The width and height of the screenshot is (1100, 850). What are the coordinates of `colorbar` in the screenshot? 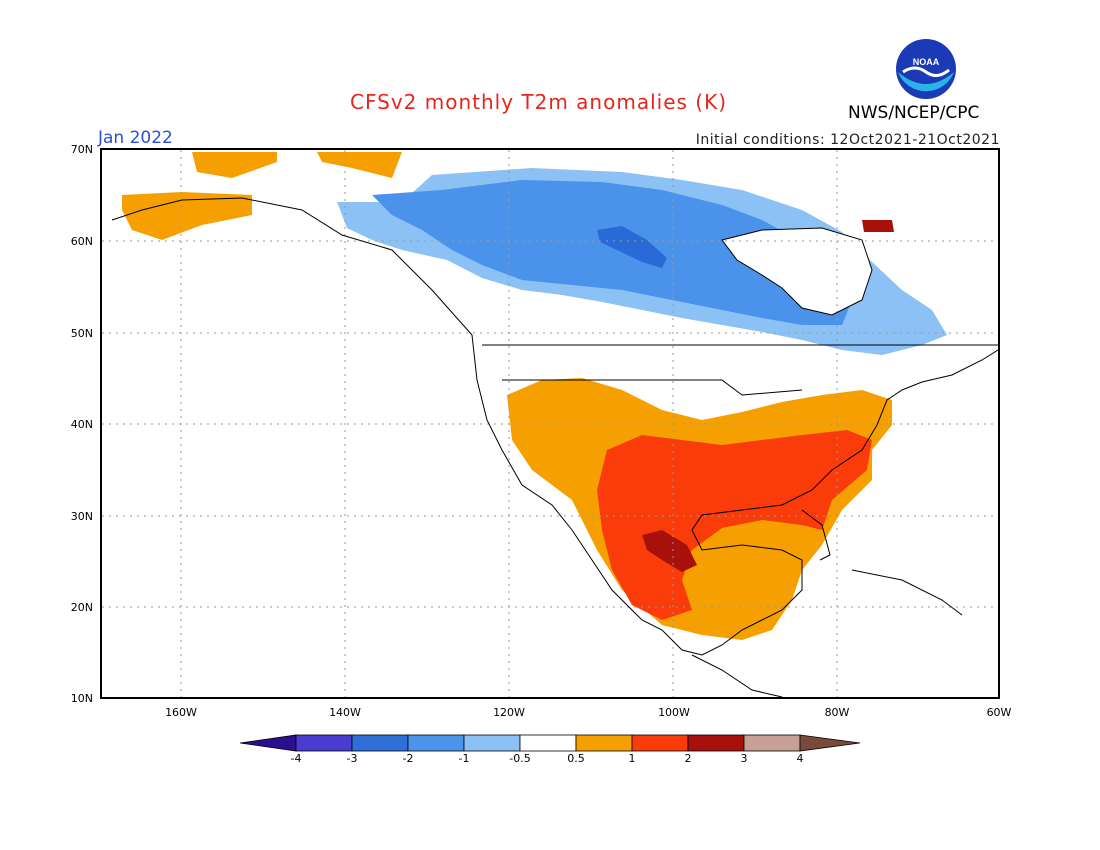 It's located at (550, 743).